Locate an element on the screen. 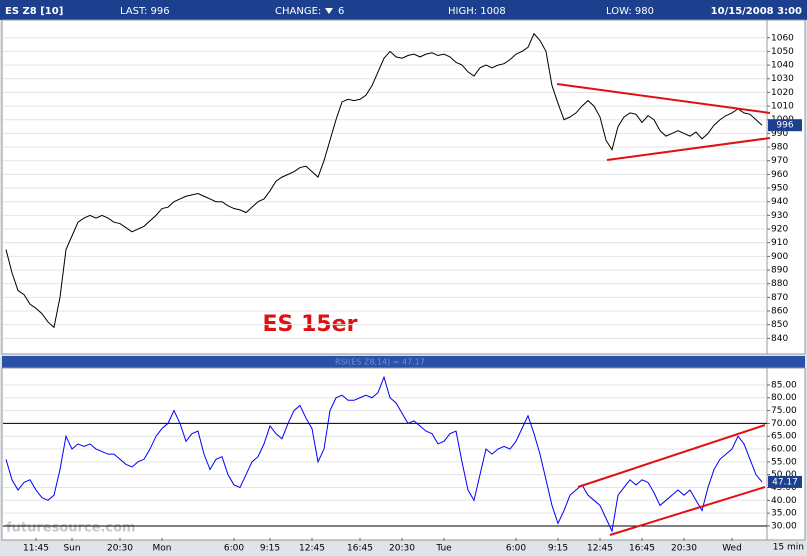  x-tick-label: Sun is located at coordinates (71, 549).